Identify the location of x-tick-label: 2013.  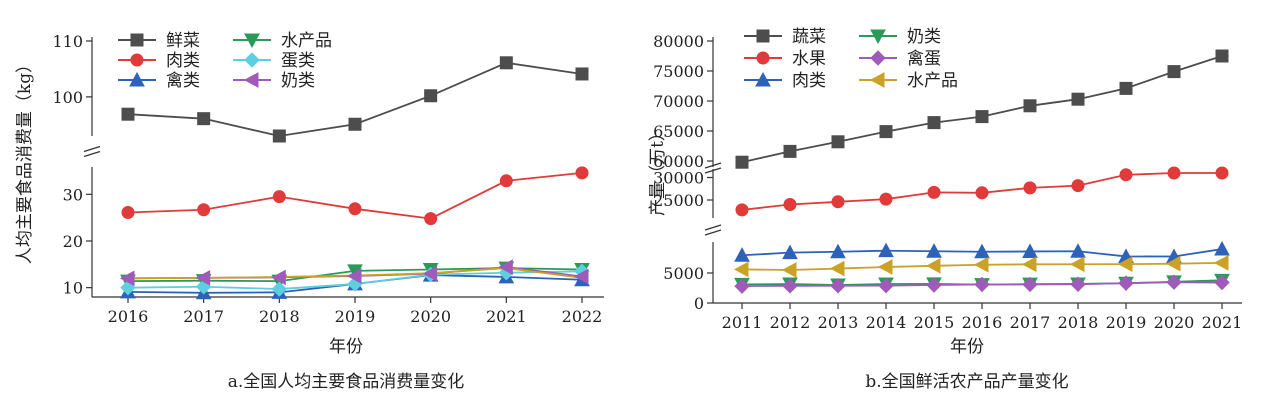
(838, 322).